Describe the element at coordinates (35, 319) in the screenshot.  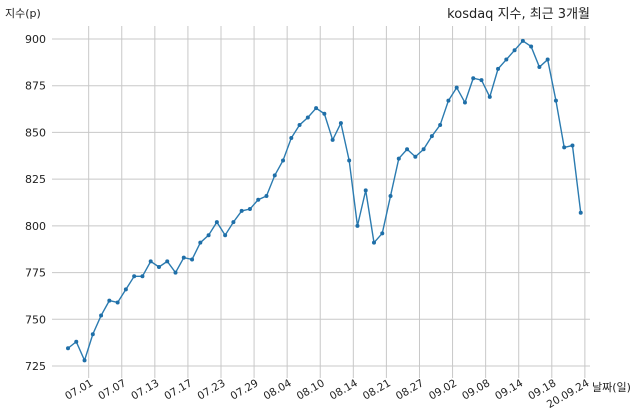
I see `y-tick-label: 750` at that location.